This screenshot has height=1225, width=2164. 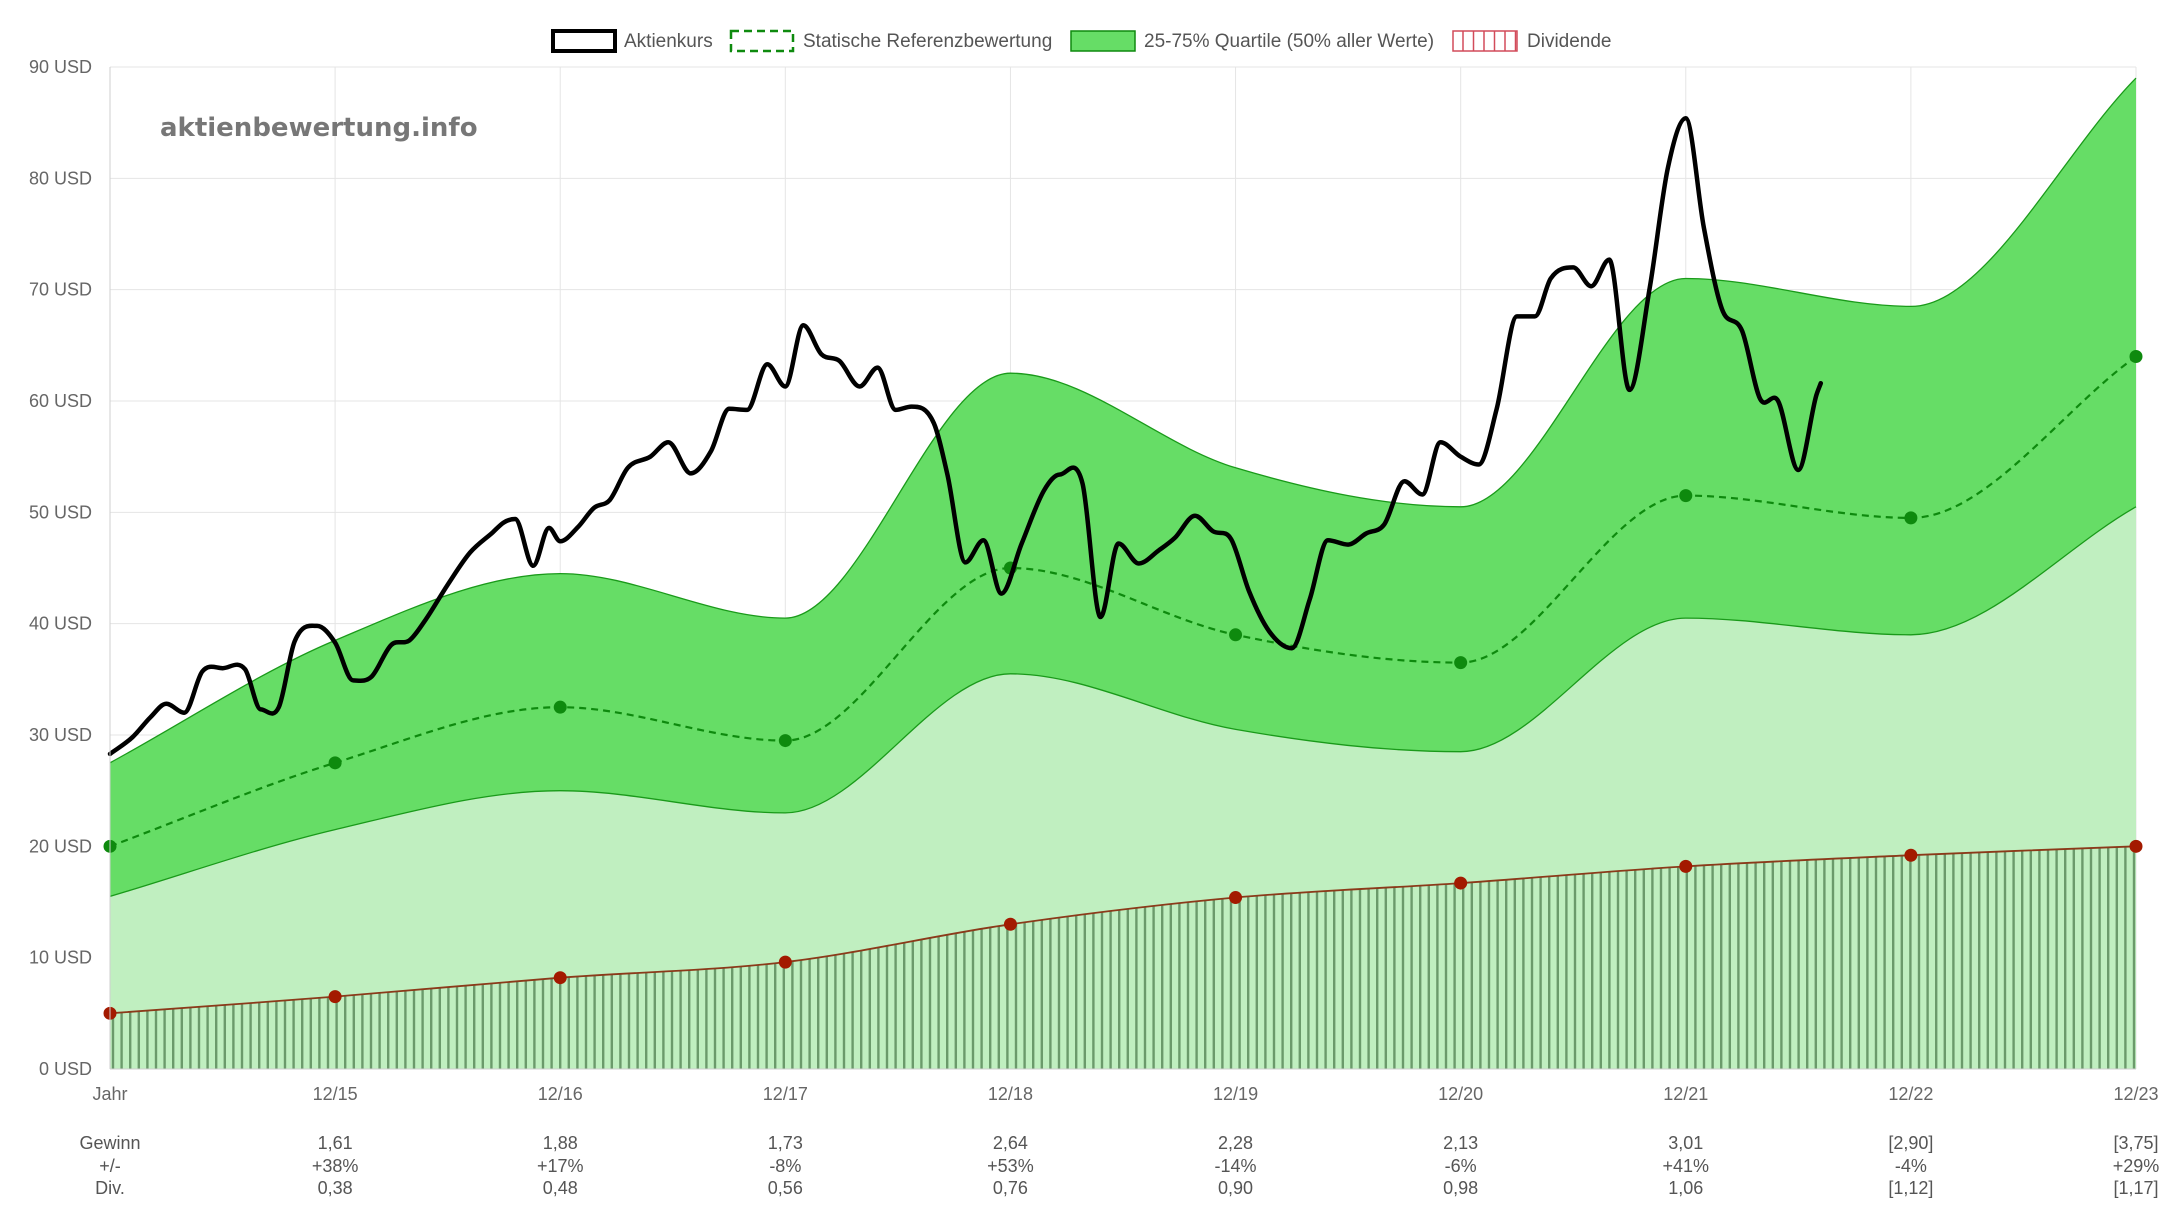 I want to click on legend-swatch-dividend, so click(x=1485, y=41).